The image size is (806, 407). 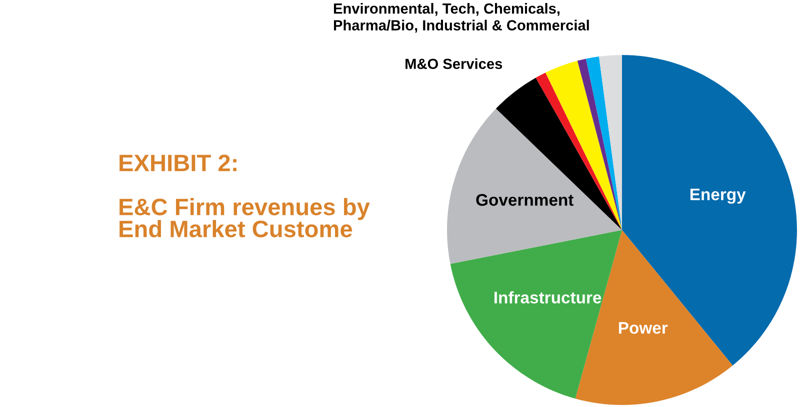 What do you see at coordinates (461, 18) in the screenshot?
I see `text: Environmental, Tech, Chemicals, Pharma/Bio, Industrial & Commercial` at bounding box center [461, 18].